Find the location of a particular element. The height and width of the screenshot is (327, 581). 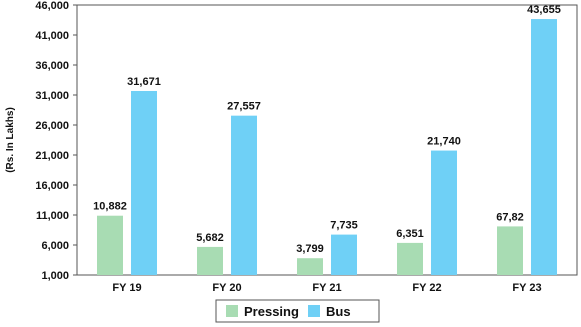

x-tick-label: FY 20 is located at coordinates (226, 288).